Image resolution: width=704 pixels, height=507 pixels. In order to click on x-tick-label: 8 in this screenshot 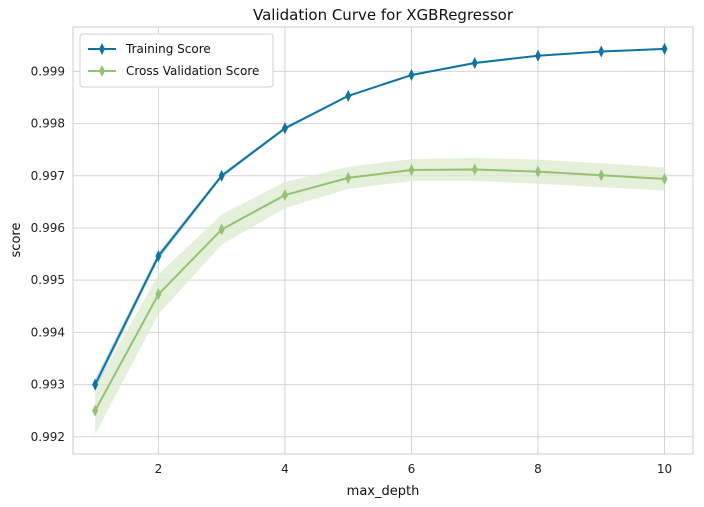, I will do `click(538, 469)`.